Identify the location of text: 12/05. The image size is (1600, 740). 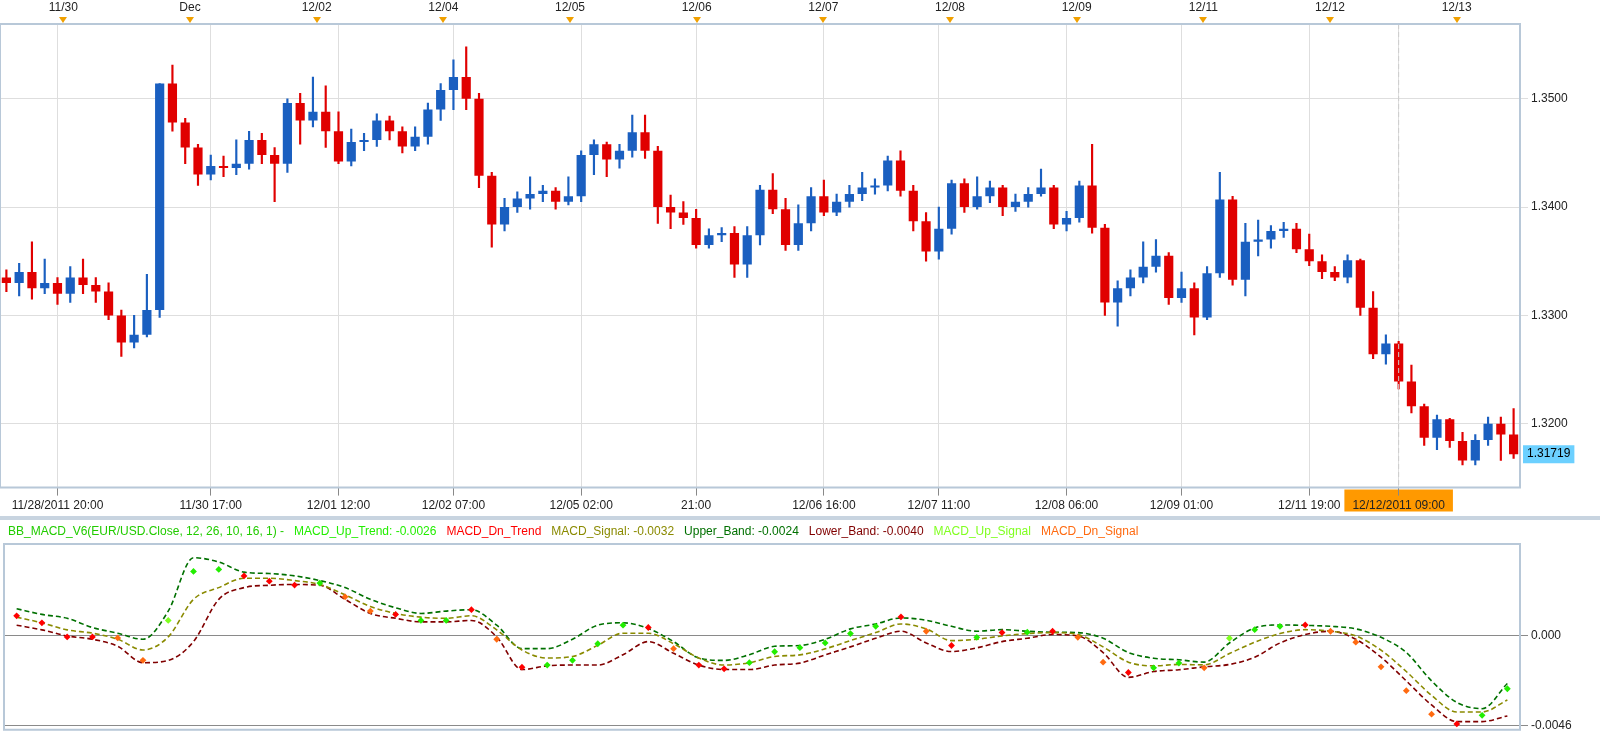
(570, 7).